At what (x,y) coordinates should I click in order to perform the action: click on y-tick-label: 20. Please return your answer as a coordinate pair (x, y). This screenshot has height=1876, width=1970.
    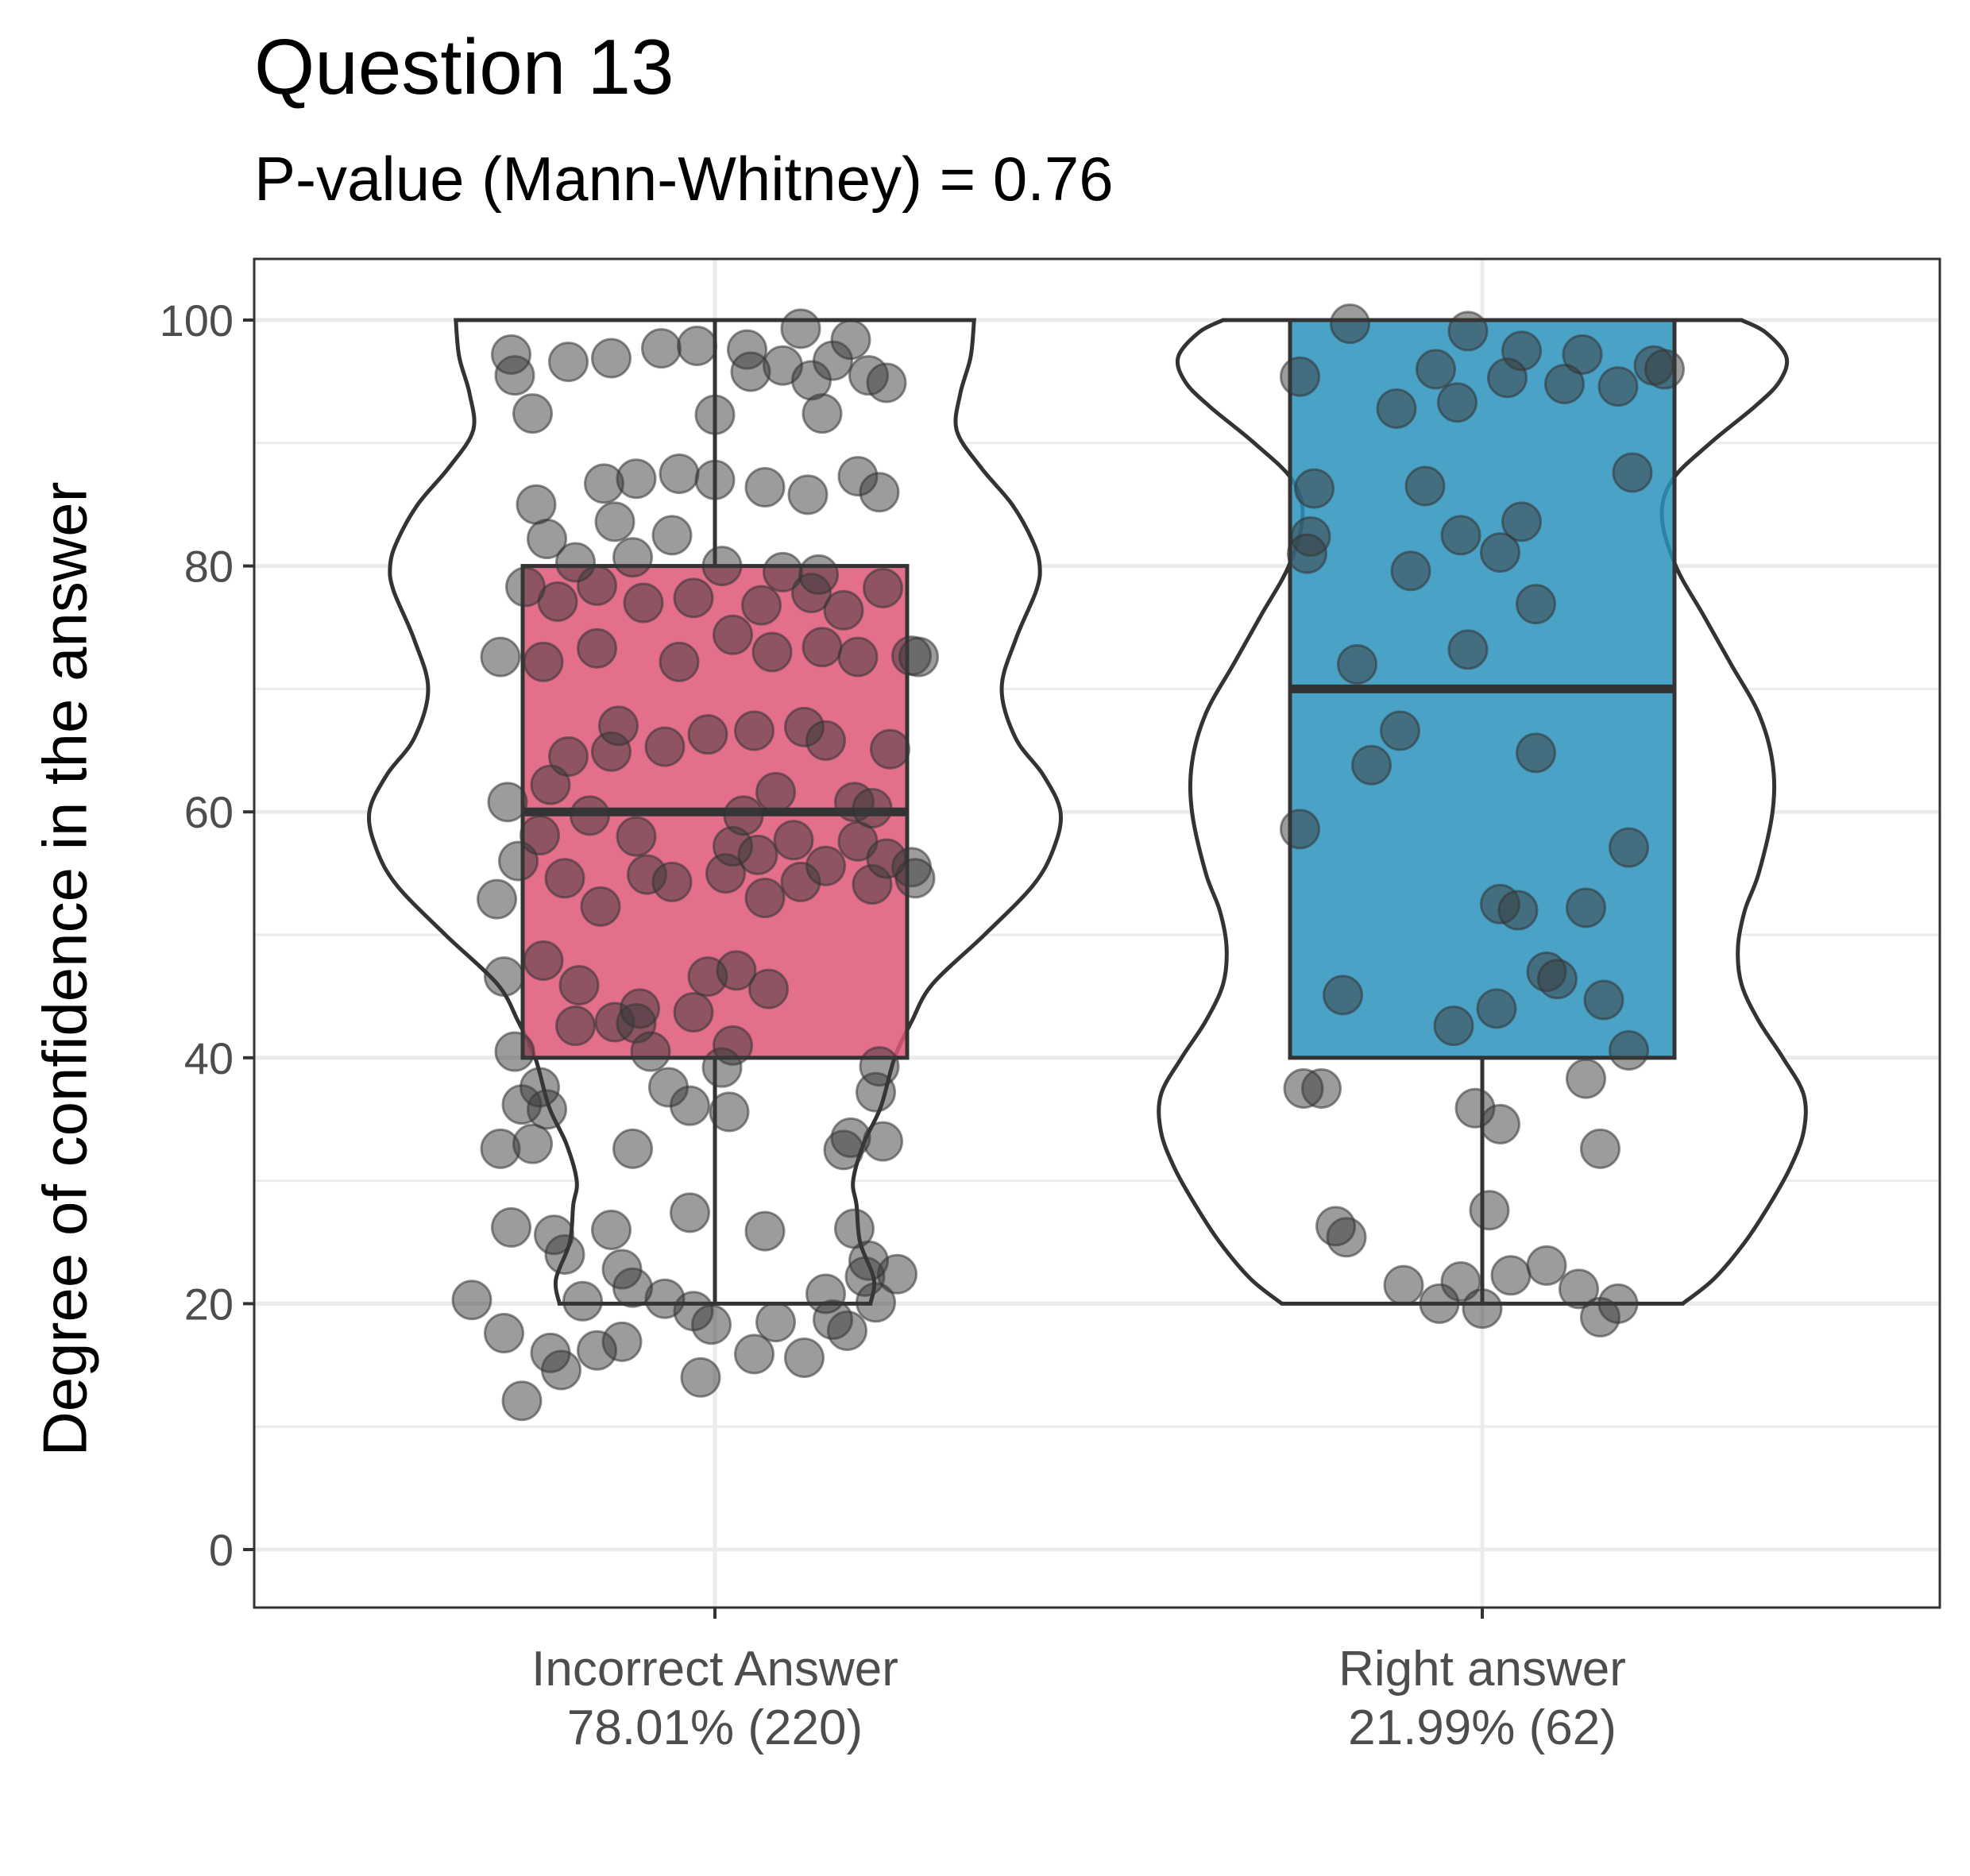
    Looking at the image, I should click on (209, 1304).